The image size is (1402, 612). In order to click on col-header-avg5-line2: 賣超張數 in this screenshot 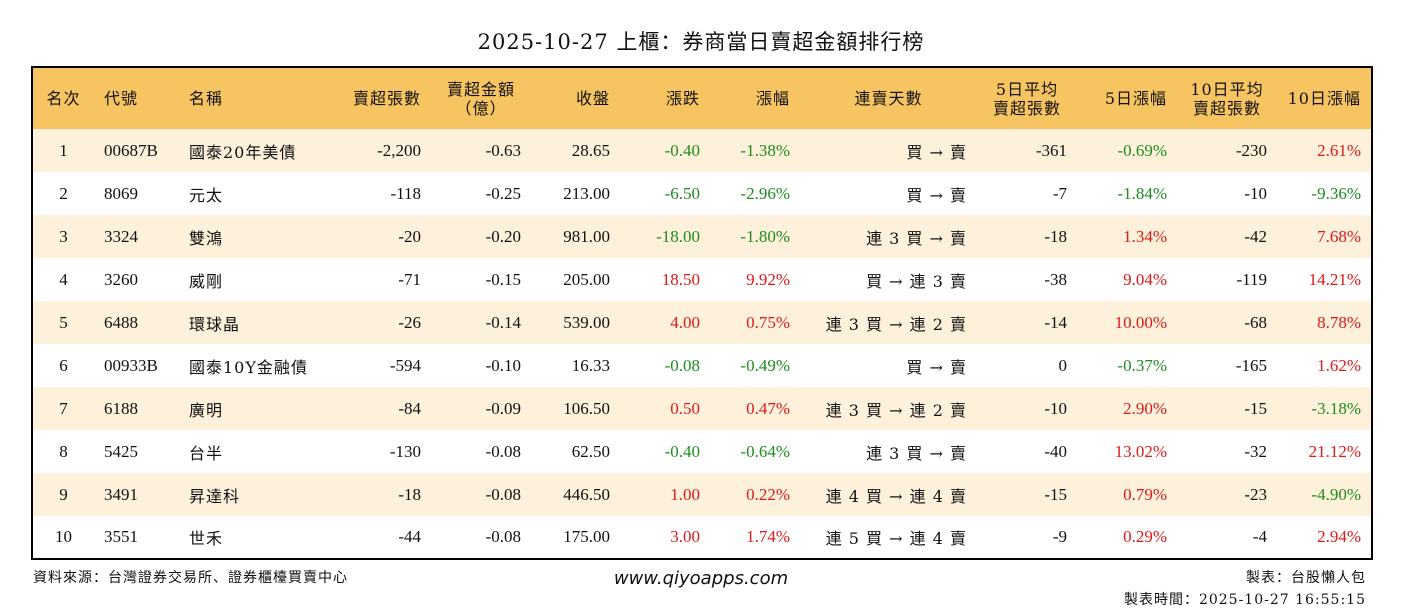, I will do `click(1026, 108)`.